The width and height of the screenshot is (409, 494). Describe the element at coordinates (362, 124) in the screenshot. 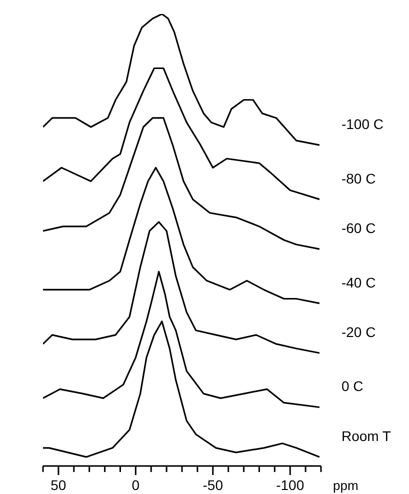

I see `series-label: -100 C` at that location.